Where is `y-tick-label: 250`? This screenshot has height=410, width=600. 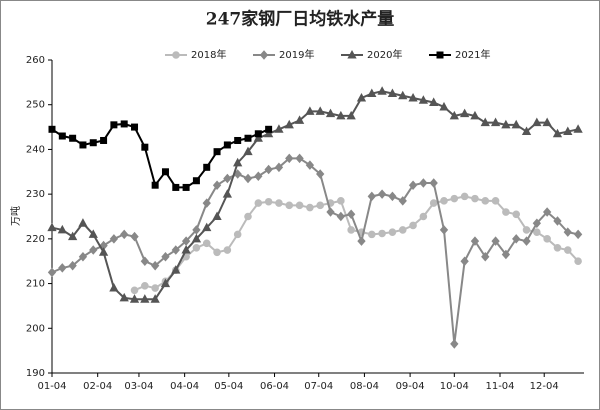
y-tick-label: 250 is located at coordinates (35, 105).